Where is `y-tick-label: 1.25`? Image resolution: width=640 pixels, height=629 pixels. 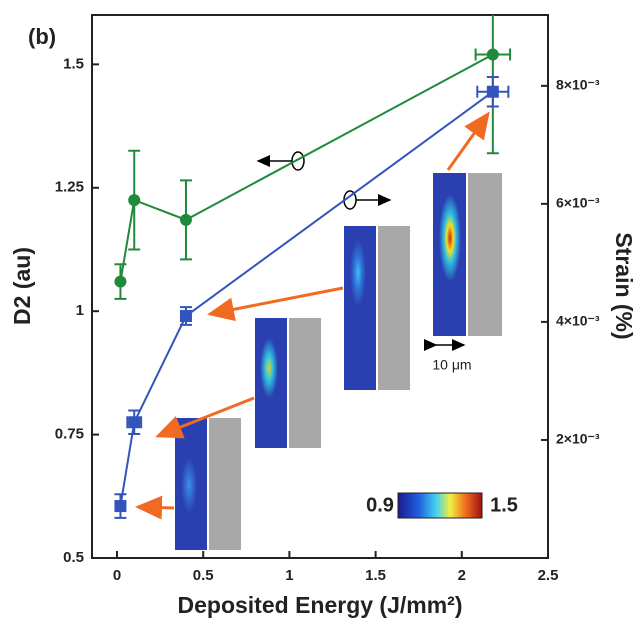 y-tick-label: 1.25 is located at coordinates (69, 187).